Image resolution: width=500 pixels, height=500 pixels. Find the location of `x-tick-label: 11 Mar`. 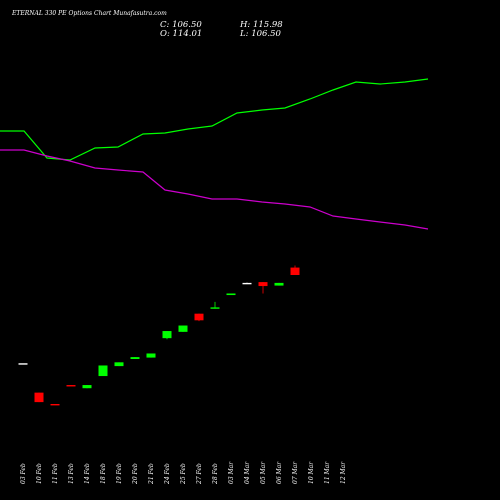

x-tick-label: 11 Mar is located at coordinates (327, 472).